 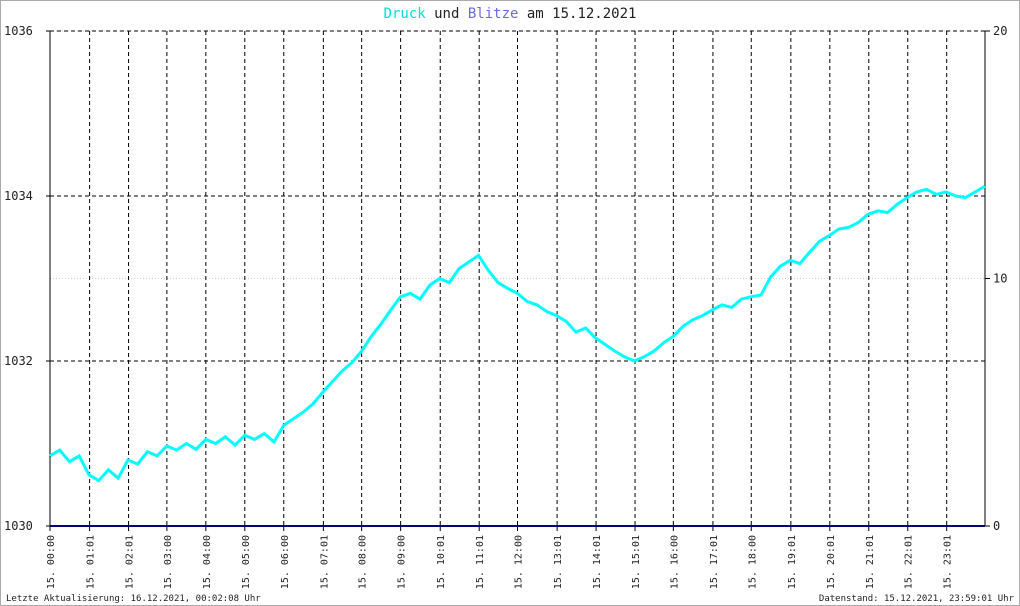 What do you see at coordinates (18, 196) in the screenshot?
I see `y-tick-label: 1034` at bounding box center [18, 196].